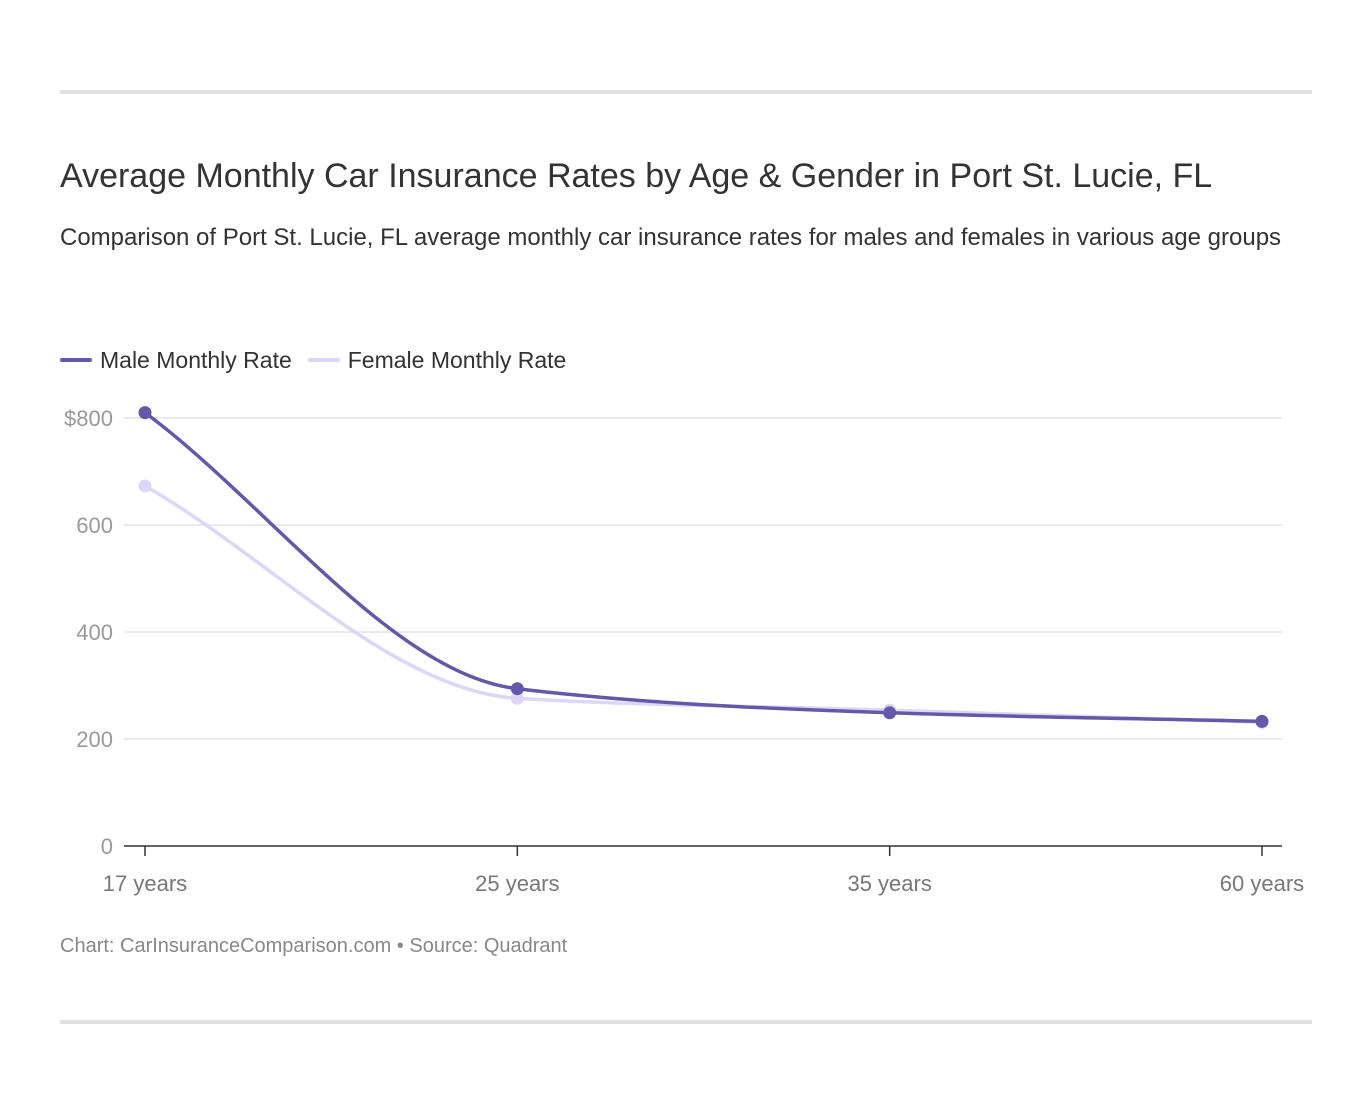 This screenshot has width=1372, height=1104. What do you see at coordinates (196, 359) in the screenshot?
I see `legend-label-male: Male Monthly Rate` at bounding box center [196, 359].